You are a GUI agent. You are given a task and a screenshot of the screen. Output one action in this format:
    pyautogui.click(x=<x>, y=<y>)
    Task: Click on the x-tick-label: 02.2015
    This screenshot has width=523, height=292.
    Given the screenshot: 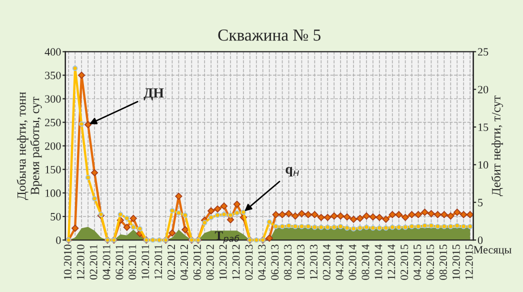 What is the action you would take?
    pyautogui.click(x=404, y=262)
    